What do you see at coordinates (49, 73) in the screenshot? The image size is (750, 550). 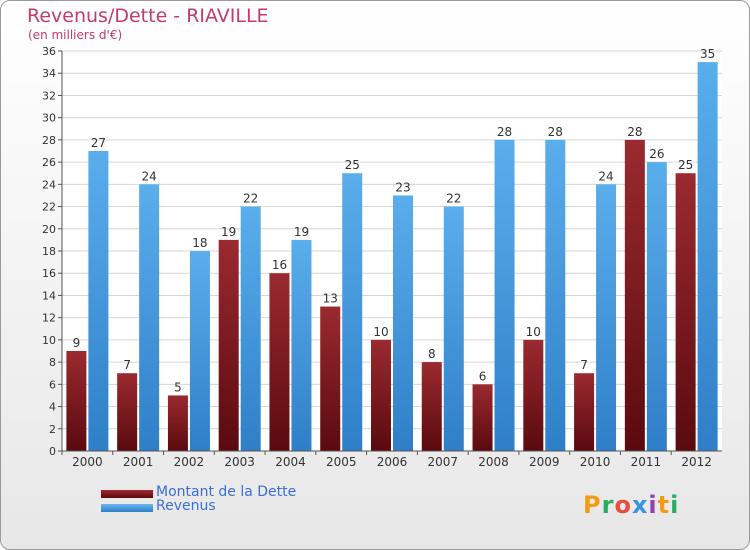 I see `y-tick-label: 34` at bounding box center [49, 73].